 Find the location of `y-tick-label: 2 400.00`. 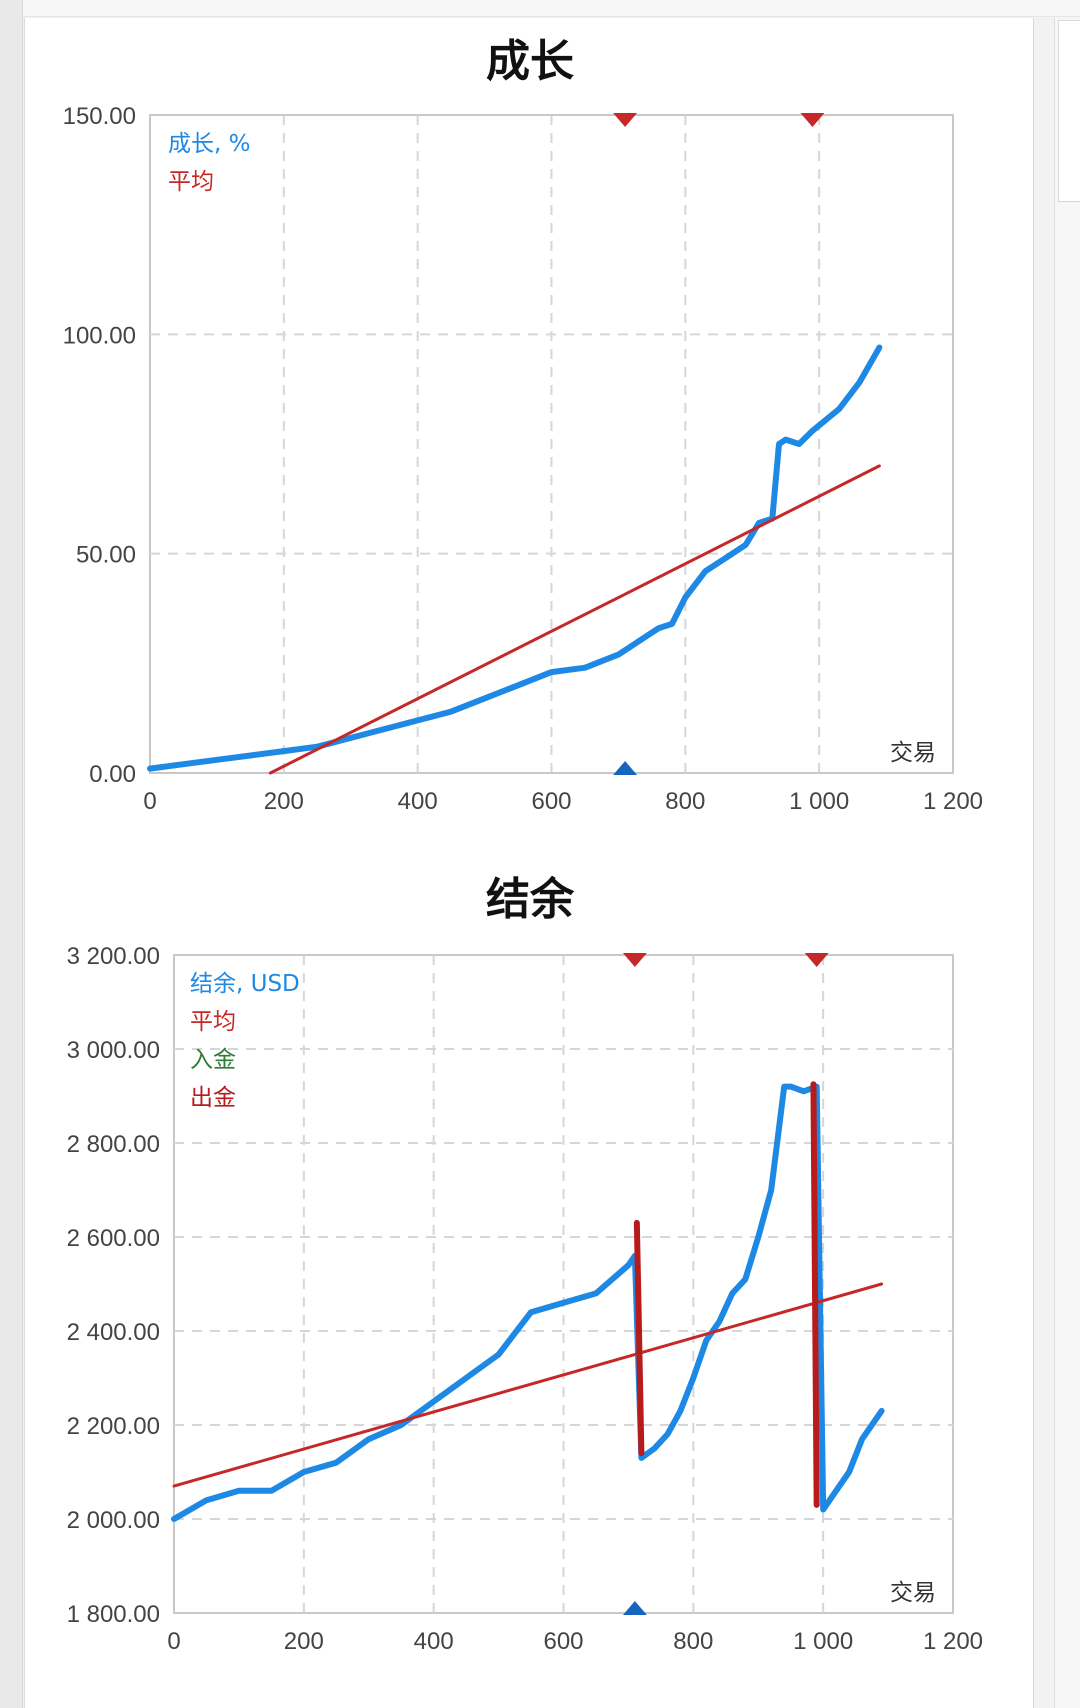

y-tick-label: 2 400.00 is located at coordinates (113, 1332).